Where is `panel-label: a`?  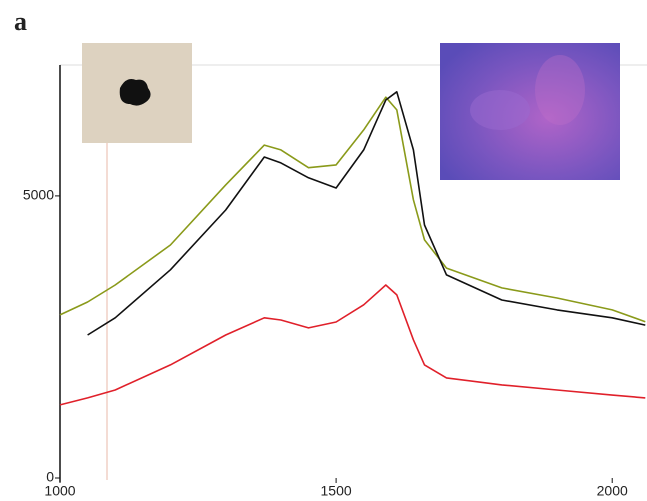
panel-label: a is located at coordinates (20, 21).